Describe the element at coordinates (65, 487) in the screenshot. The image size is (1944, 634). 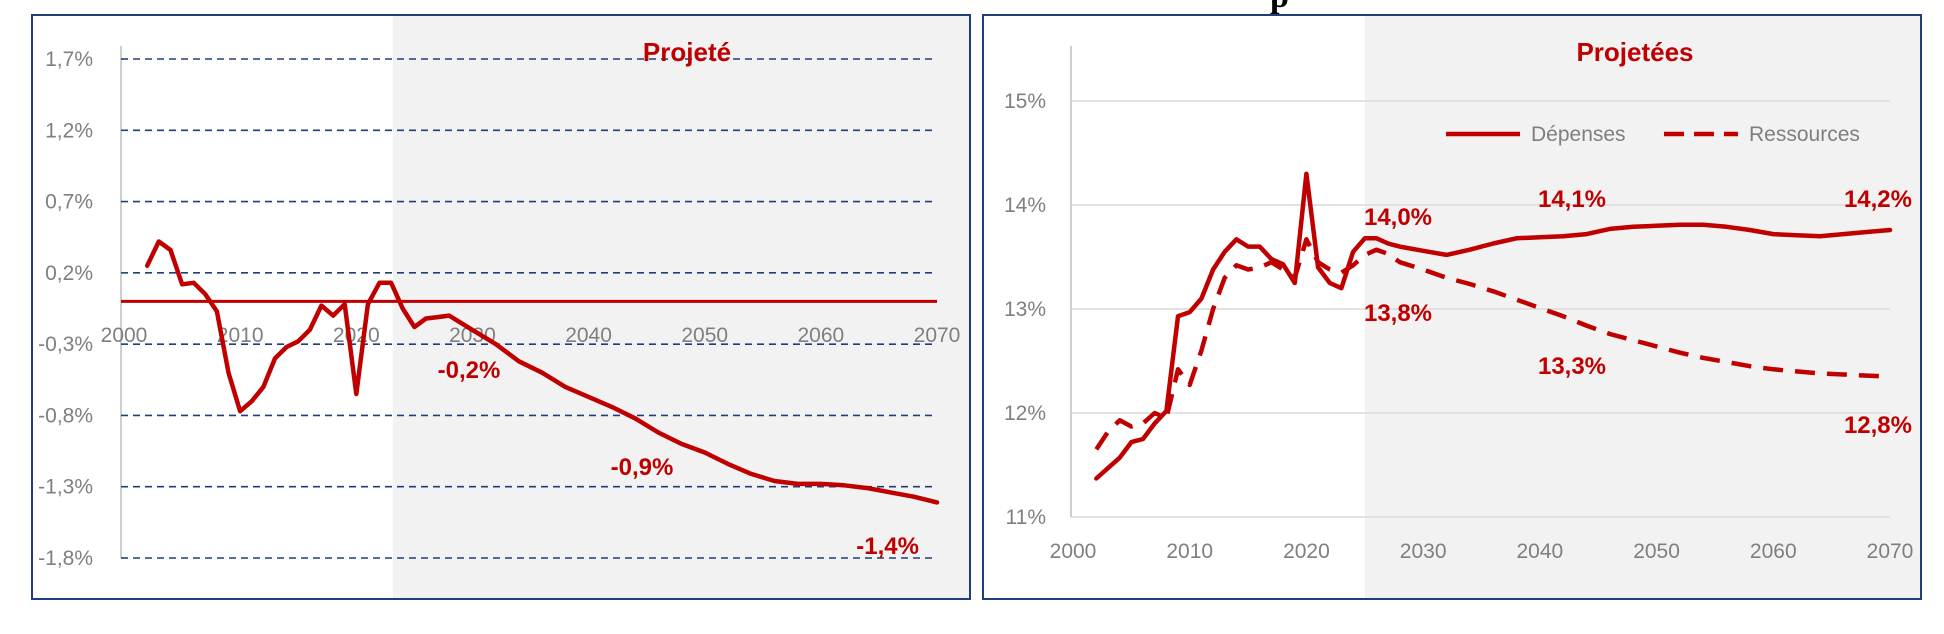
I see `y-tick-label: -1,3%` at that location.